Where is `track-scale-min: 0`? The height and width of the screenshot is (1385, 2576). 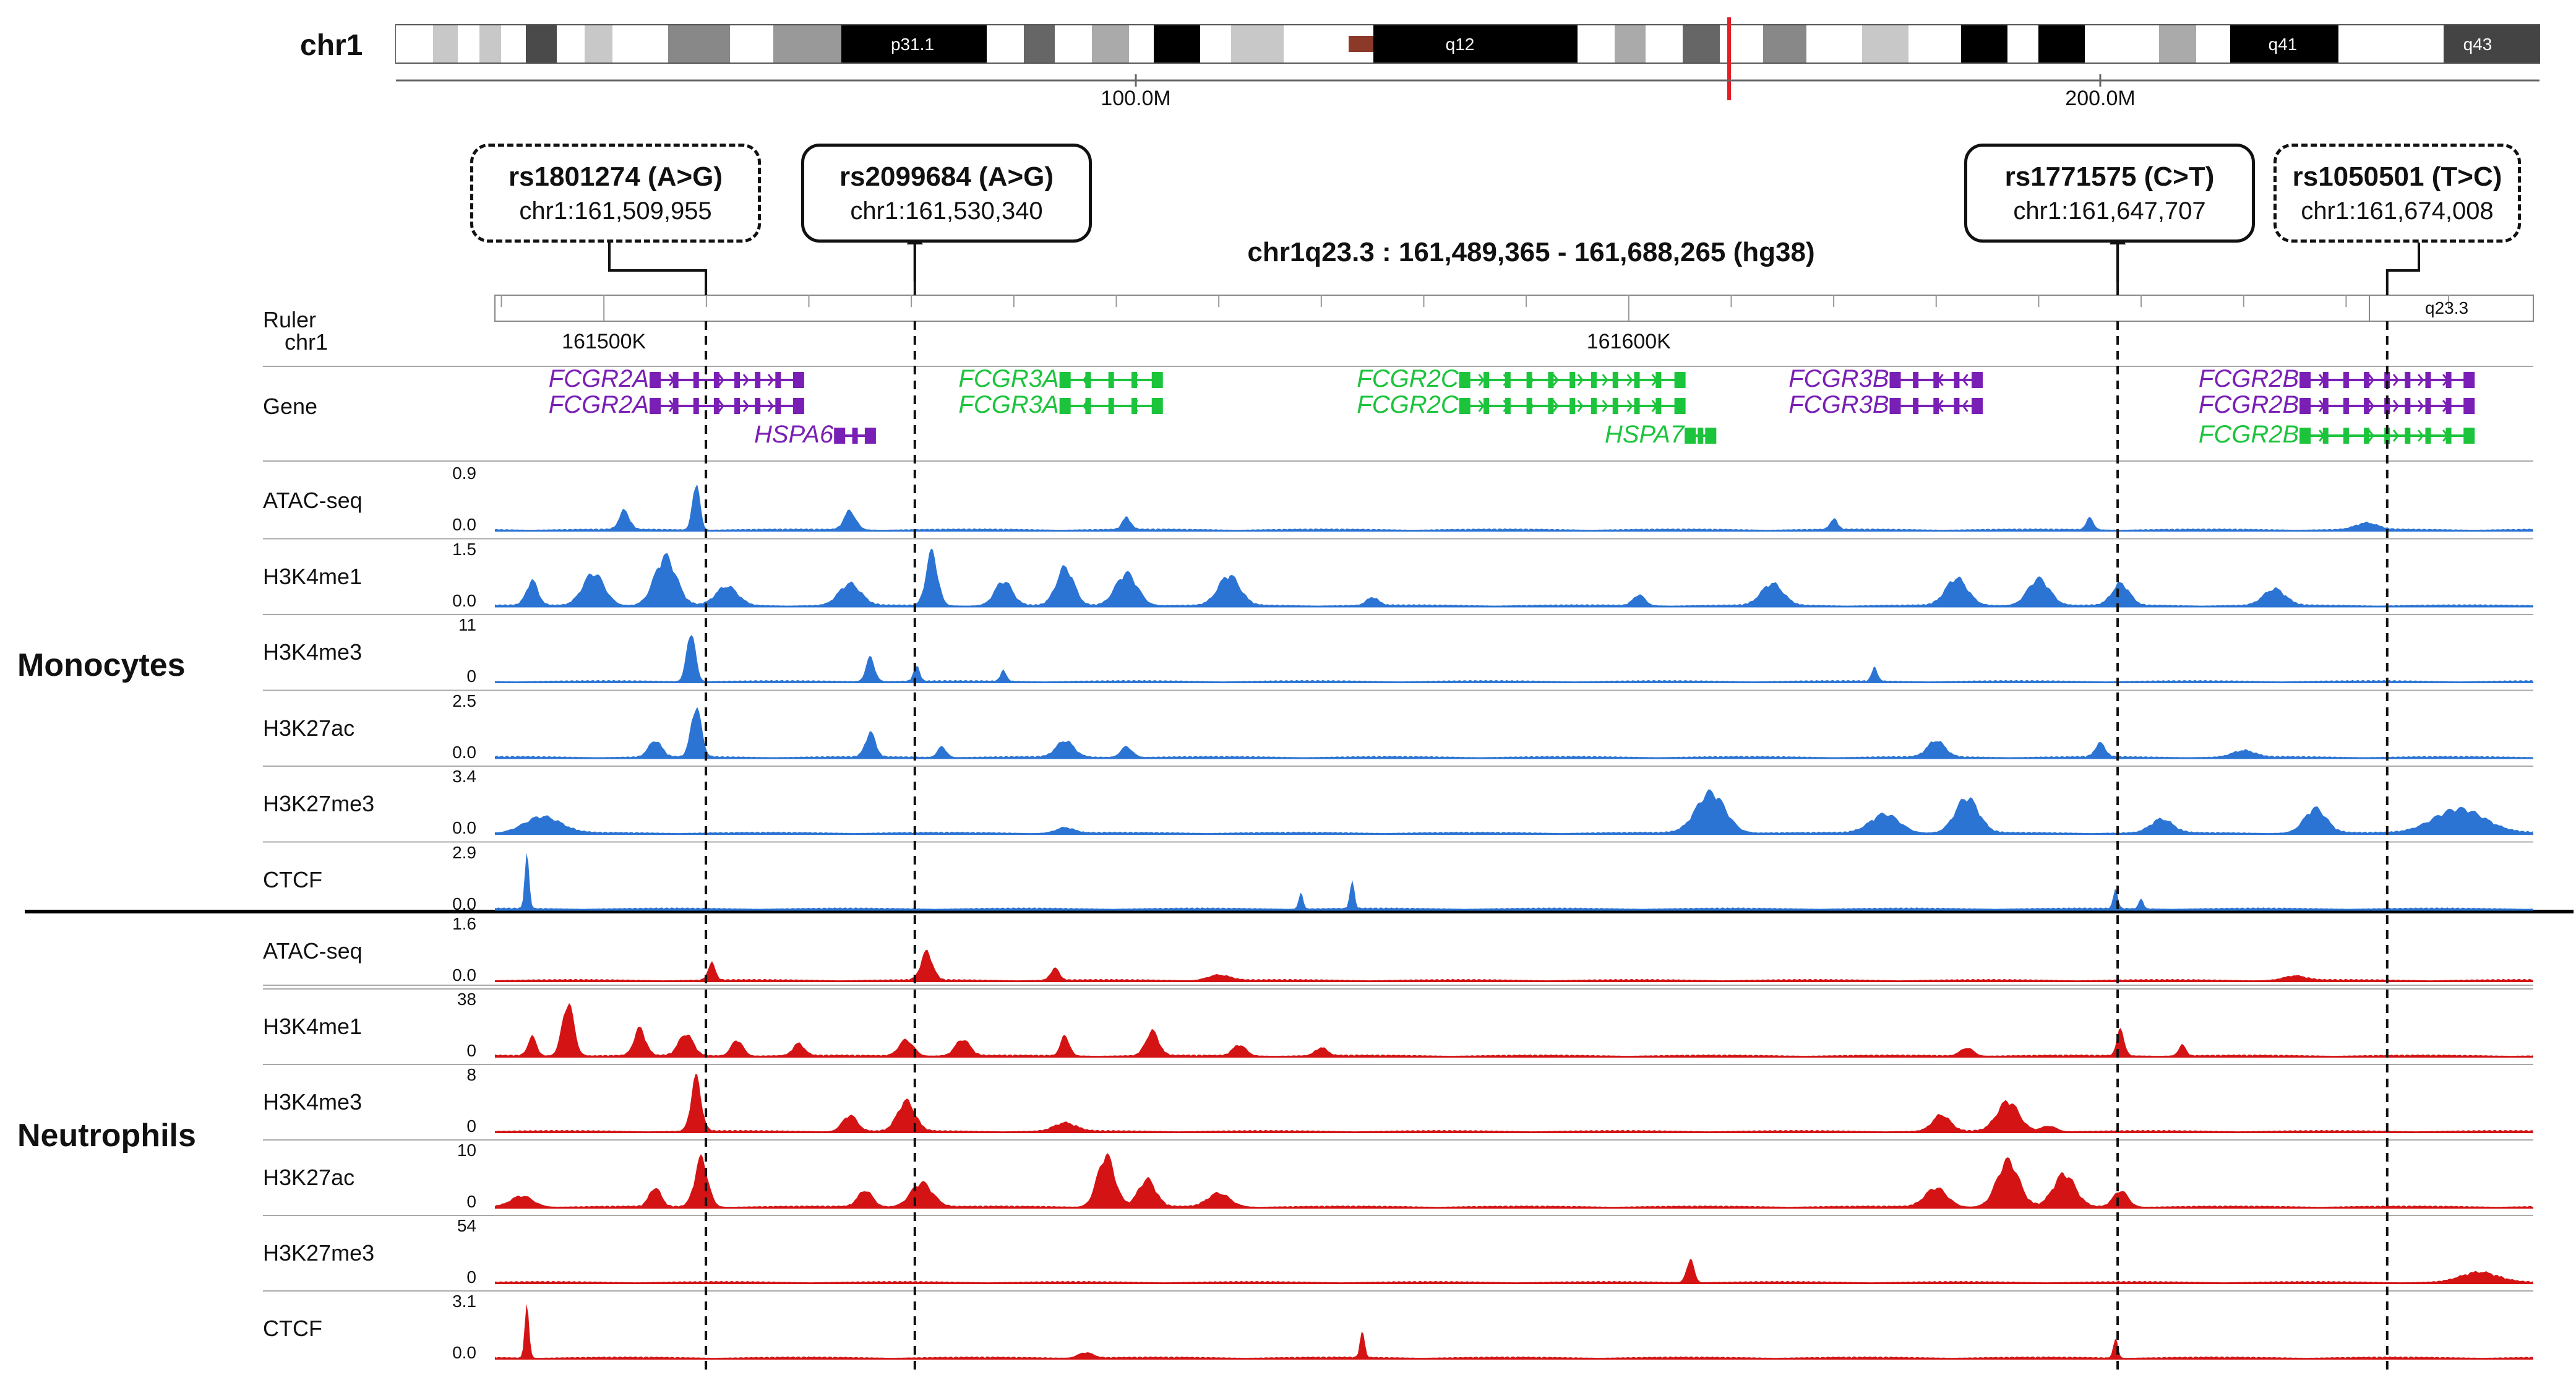 track-scale-min: 0 is located at coordinates (471, 1201).